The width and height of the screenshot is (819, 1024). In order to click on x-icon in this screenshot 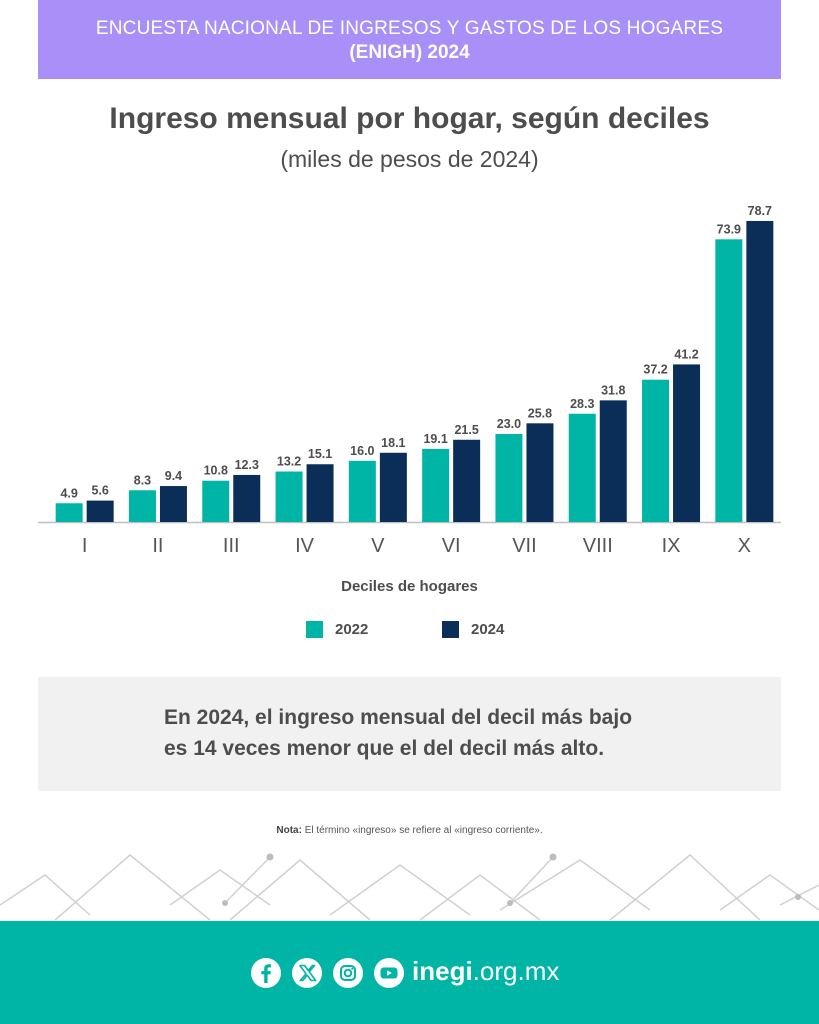, I will do `click(307, 973)`.